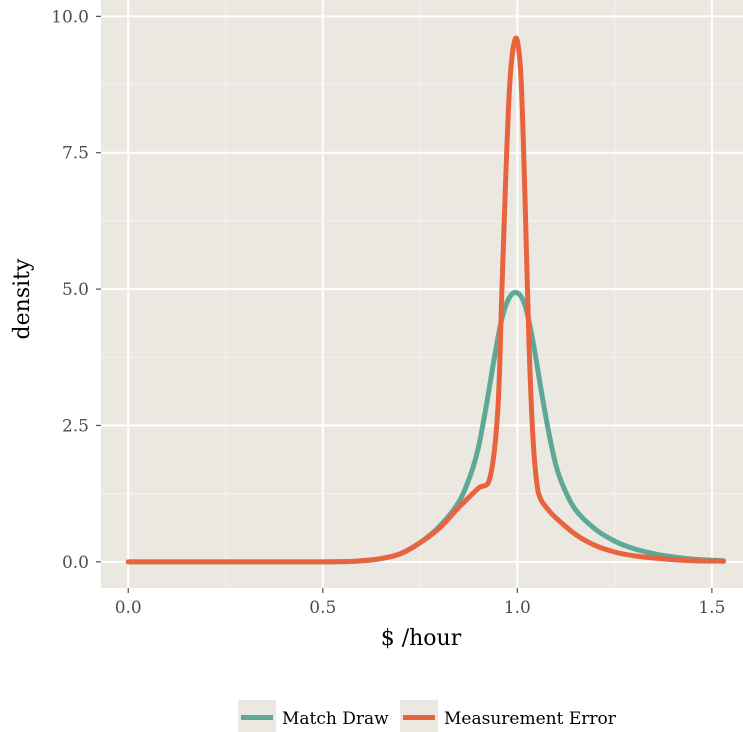 This screenshot has height=732, width=743. Describe the element at coordinates (75, 563) in the screenshot. I see `y-tick-label: 0.0` at that location.